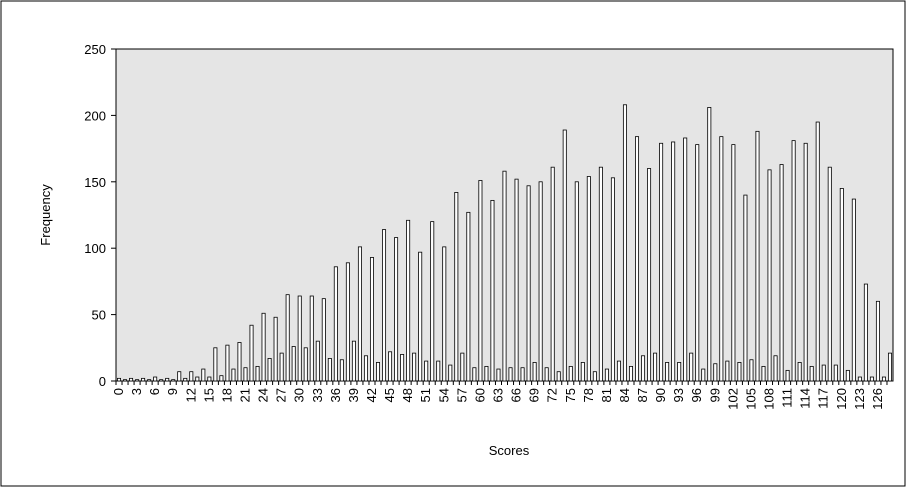  What do you see at coordinates (102, 381) in the screenshot?
I see `y-tick-label: 0` at bounding box center [102, 381].